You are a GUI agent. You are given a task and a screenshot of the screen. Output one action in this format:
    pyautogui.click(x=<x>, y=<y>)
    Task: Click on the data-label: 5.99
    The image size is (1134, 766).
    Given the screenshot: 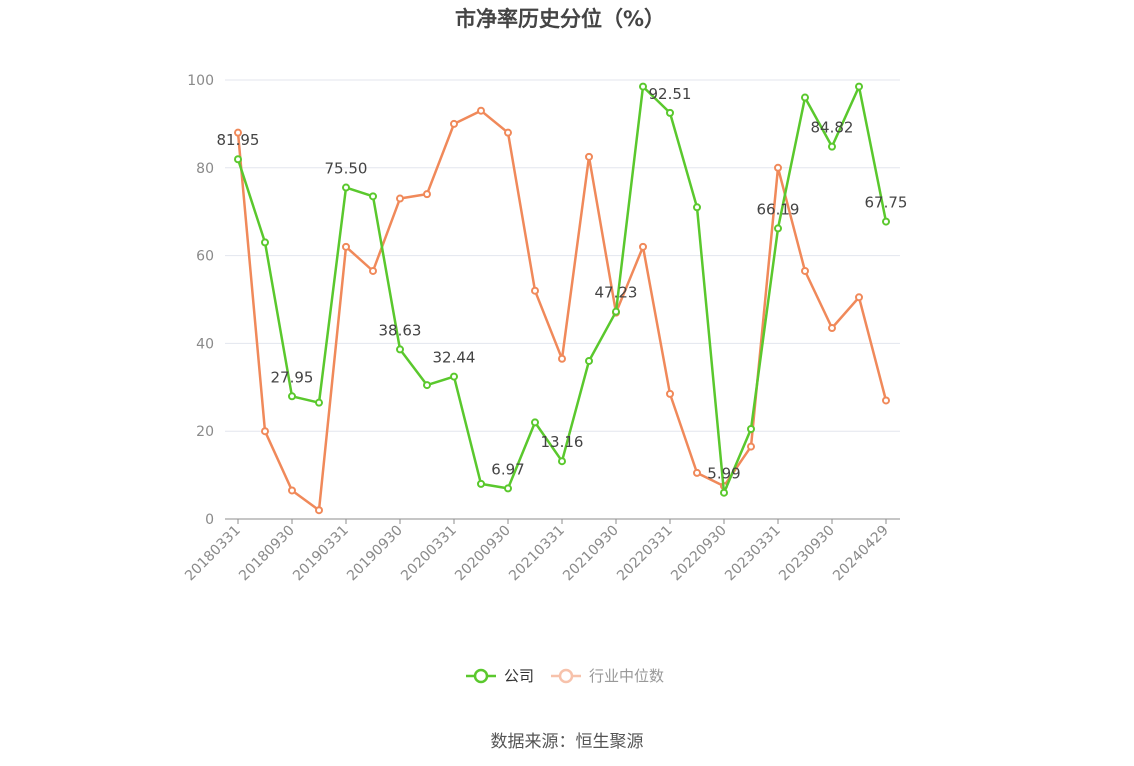 What is the action you would take?
    pyautogui.click(x=723, y=474)
    